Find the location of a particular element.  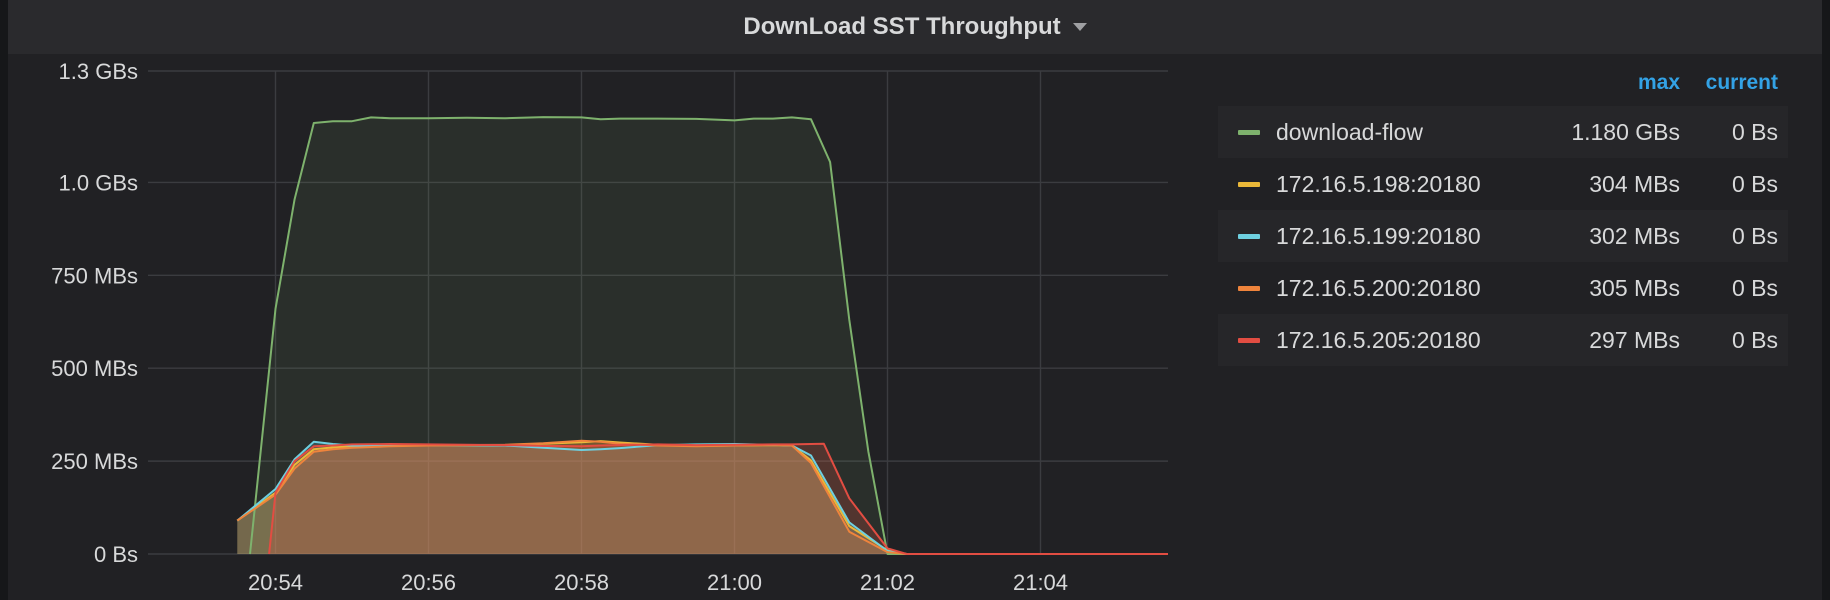

x-tick-label: 21:04 is located at coordinates (1040, 582).